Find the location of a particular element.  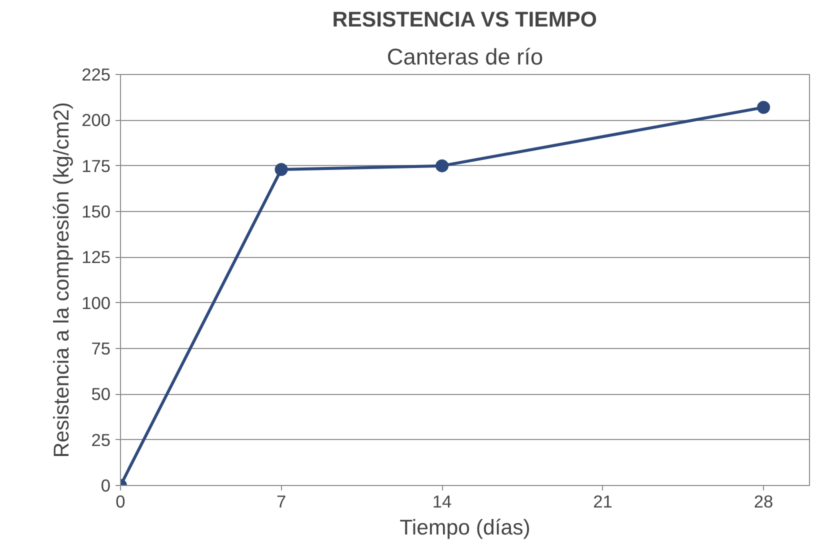

y-tick-label: 75 is located at coordinates (101, 348).